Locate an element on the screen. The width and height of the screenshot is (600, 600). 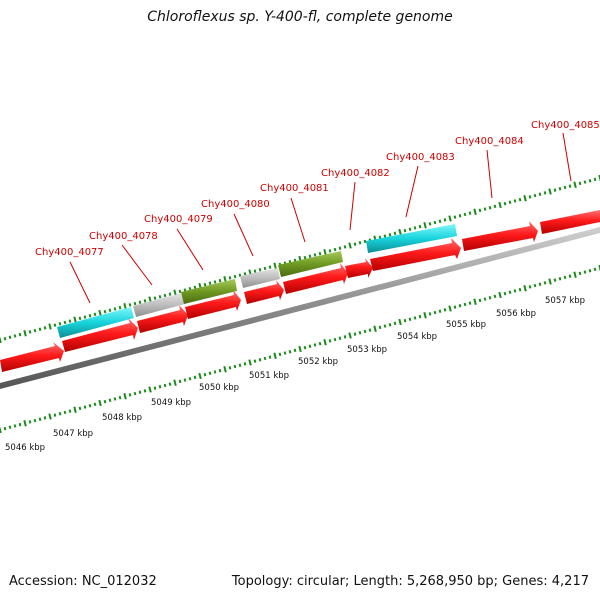
gene-label: Chy400_4080 is located at coordinates (235, 204).